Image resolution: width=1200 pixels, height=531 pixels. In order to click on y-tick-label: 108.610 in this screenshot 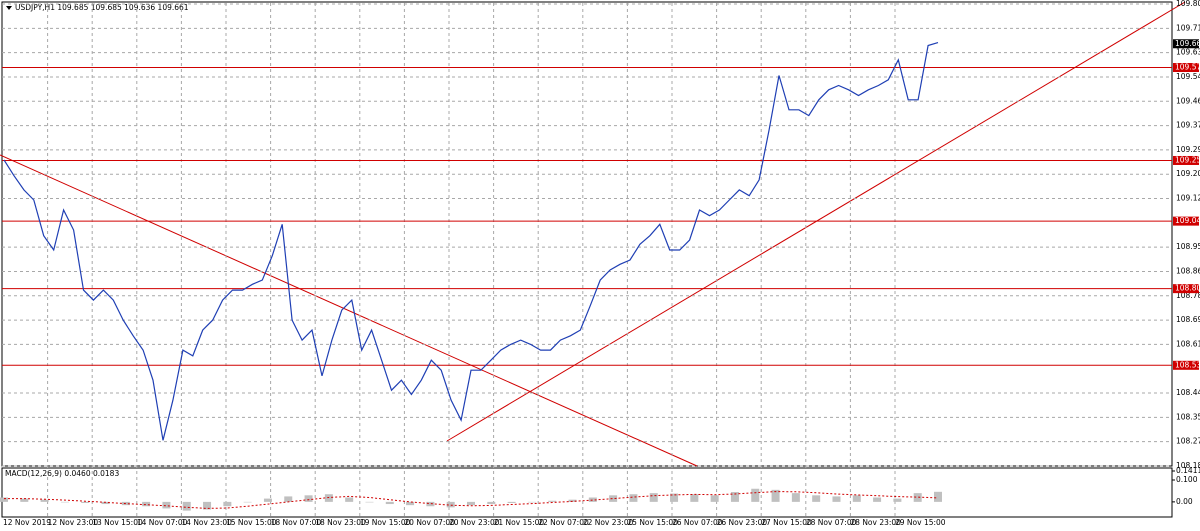, I will do `click(1188, 343)`.